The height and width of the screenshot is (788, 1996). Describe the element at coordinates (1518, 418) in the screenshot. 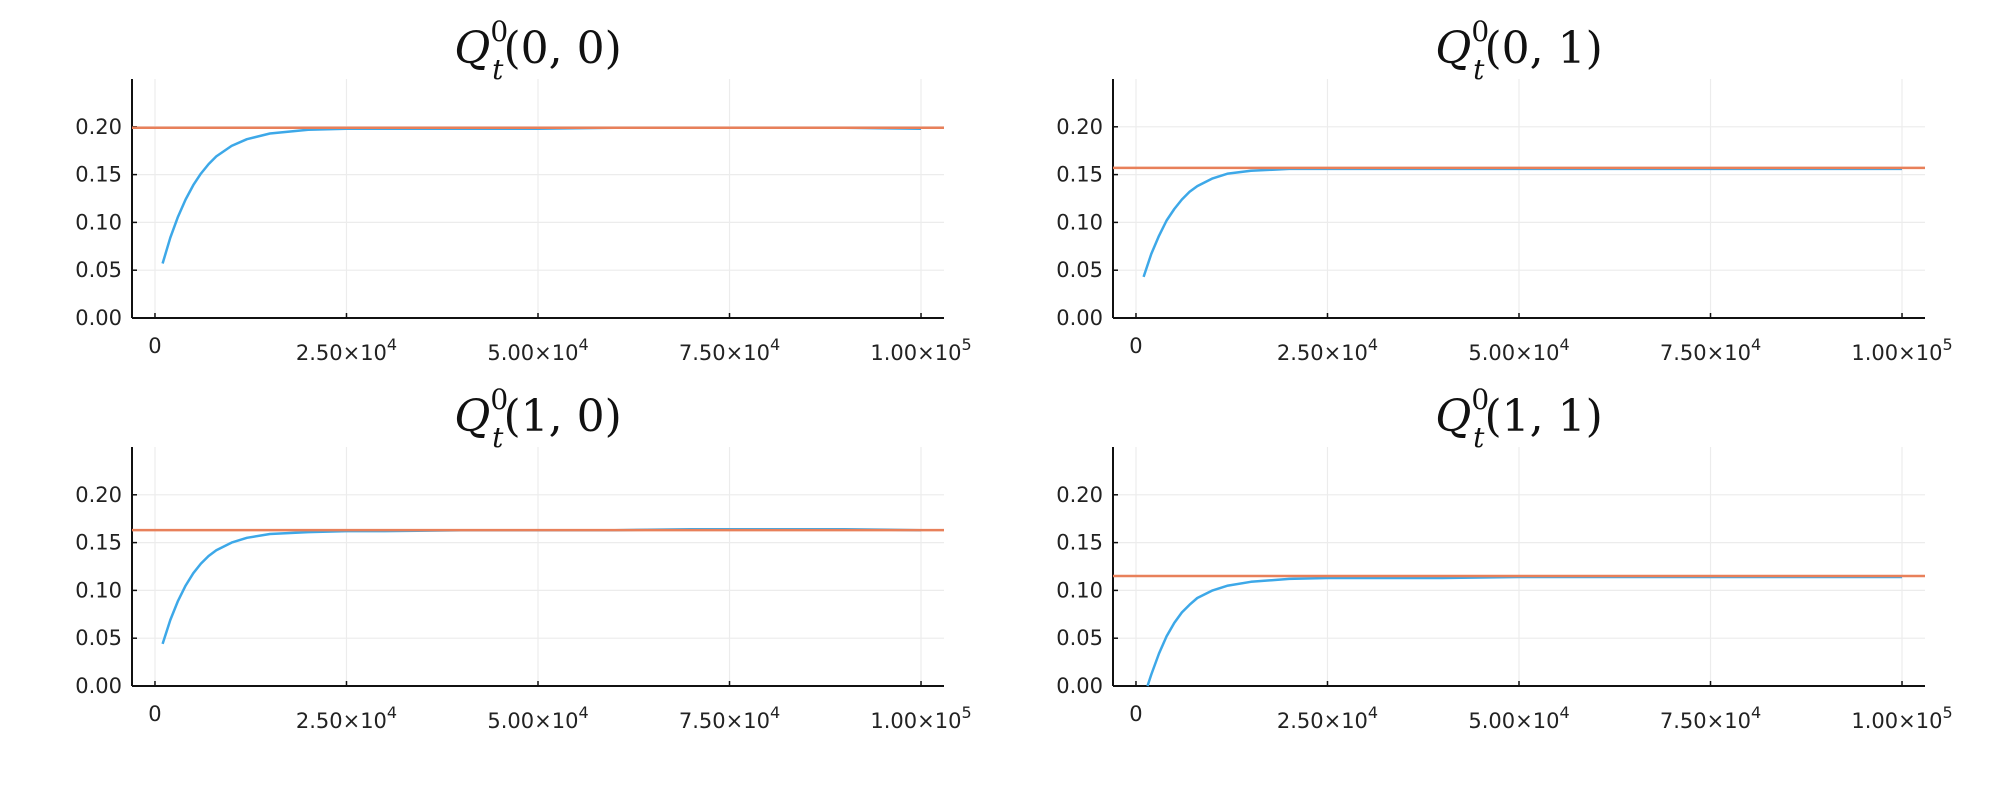

I see `subplot-title: Q0 t(1, 1)` at that location.